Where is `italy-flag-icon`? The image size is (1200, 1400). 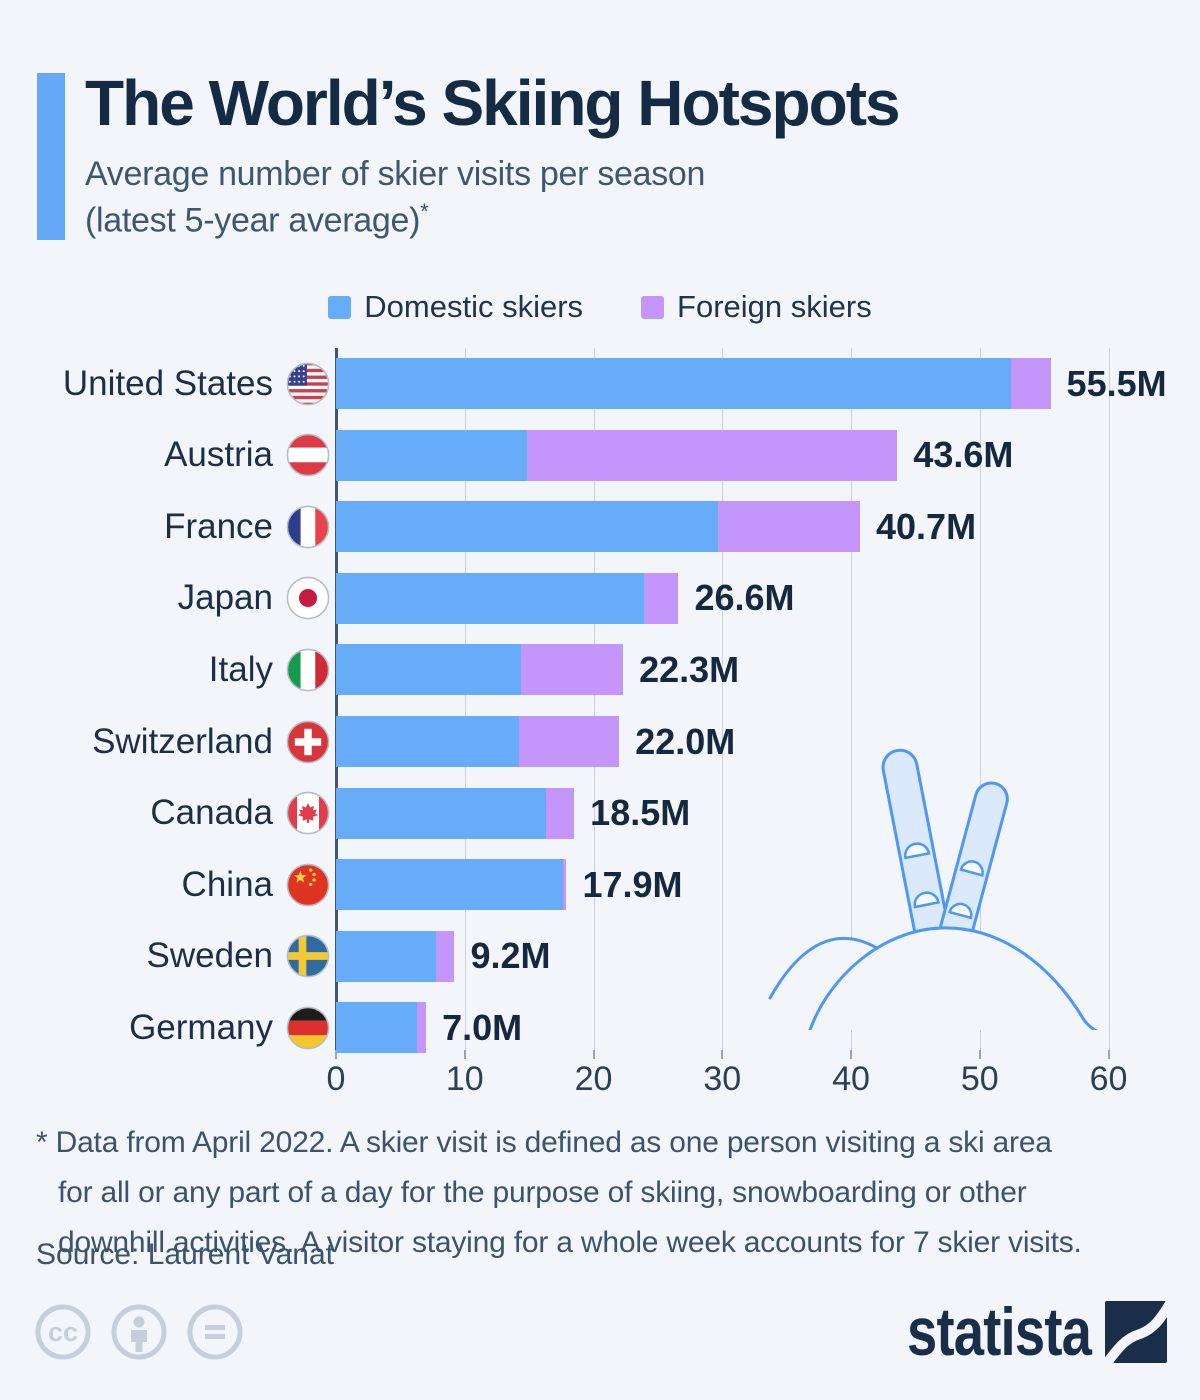 italy-flag-icon is located at coordinates (308, 670).